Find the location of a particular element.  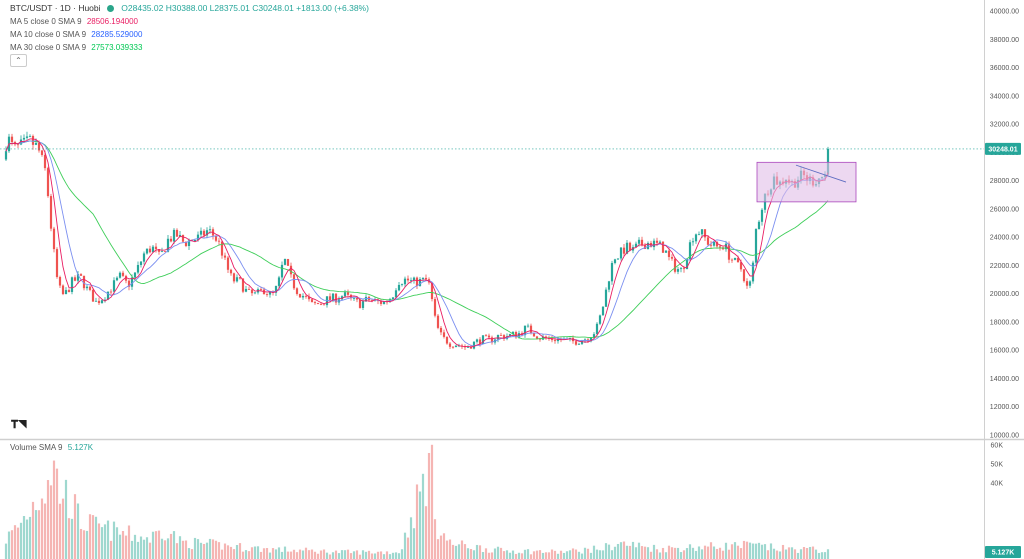

market-status-icon is located at coordinates (110, 8).